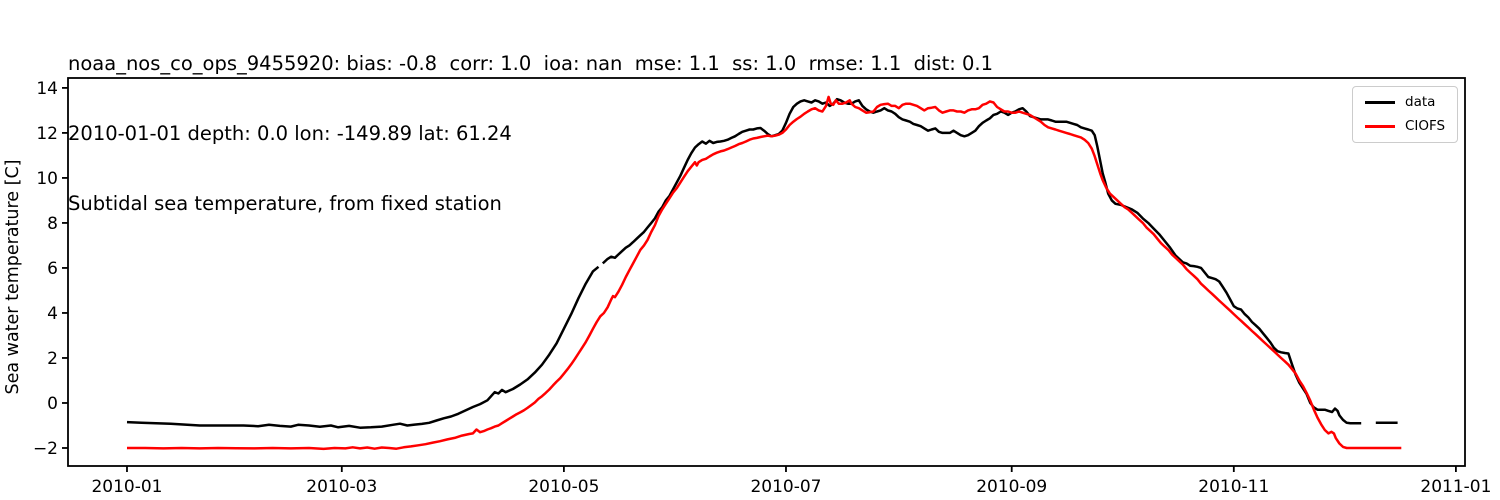 This screenshot has height=500, width=1500. I want to click on x-tick-label: 2010-05, so click(563, 487).